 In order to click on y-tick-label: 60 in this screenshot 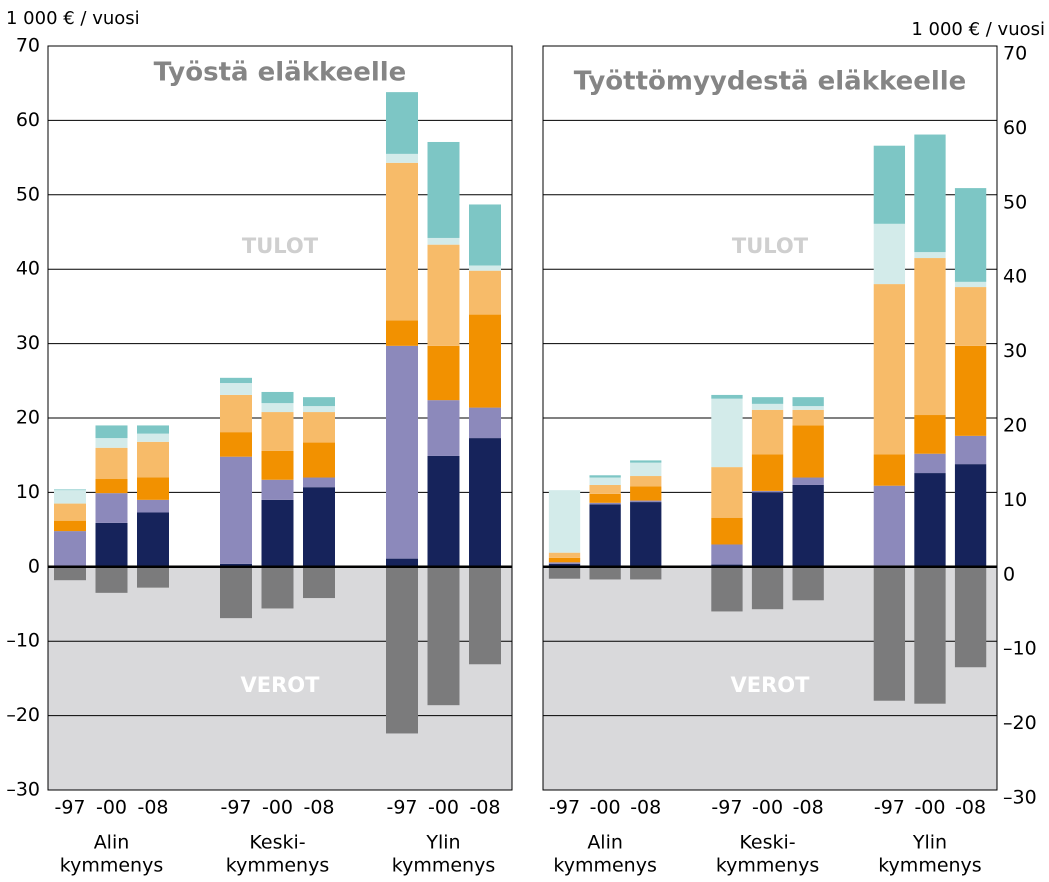, I will do `click(1015, 128)`.